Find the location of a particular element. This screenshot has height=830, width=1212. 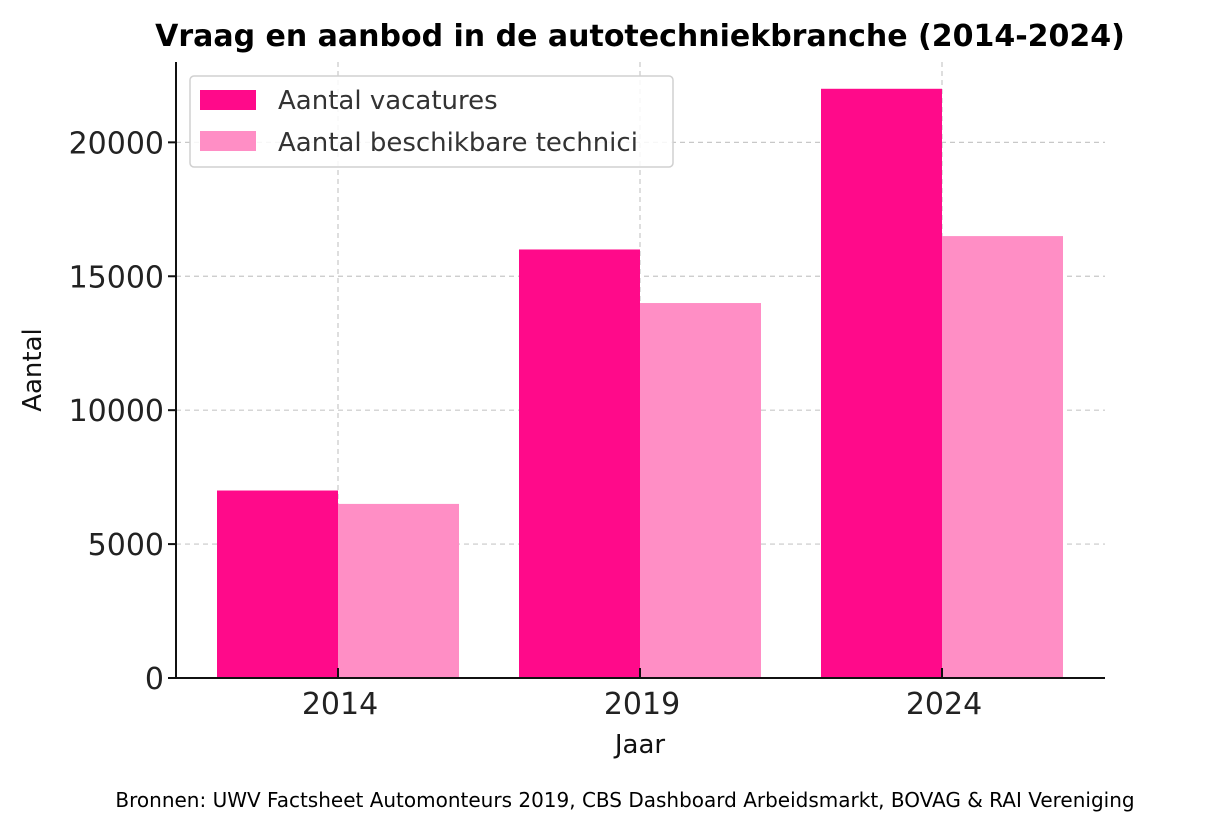

legend-swatch-technici is located at coordinates (228, 141).